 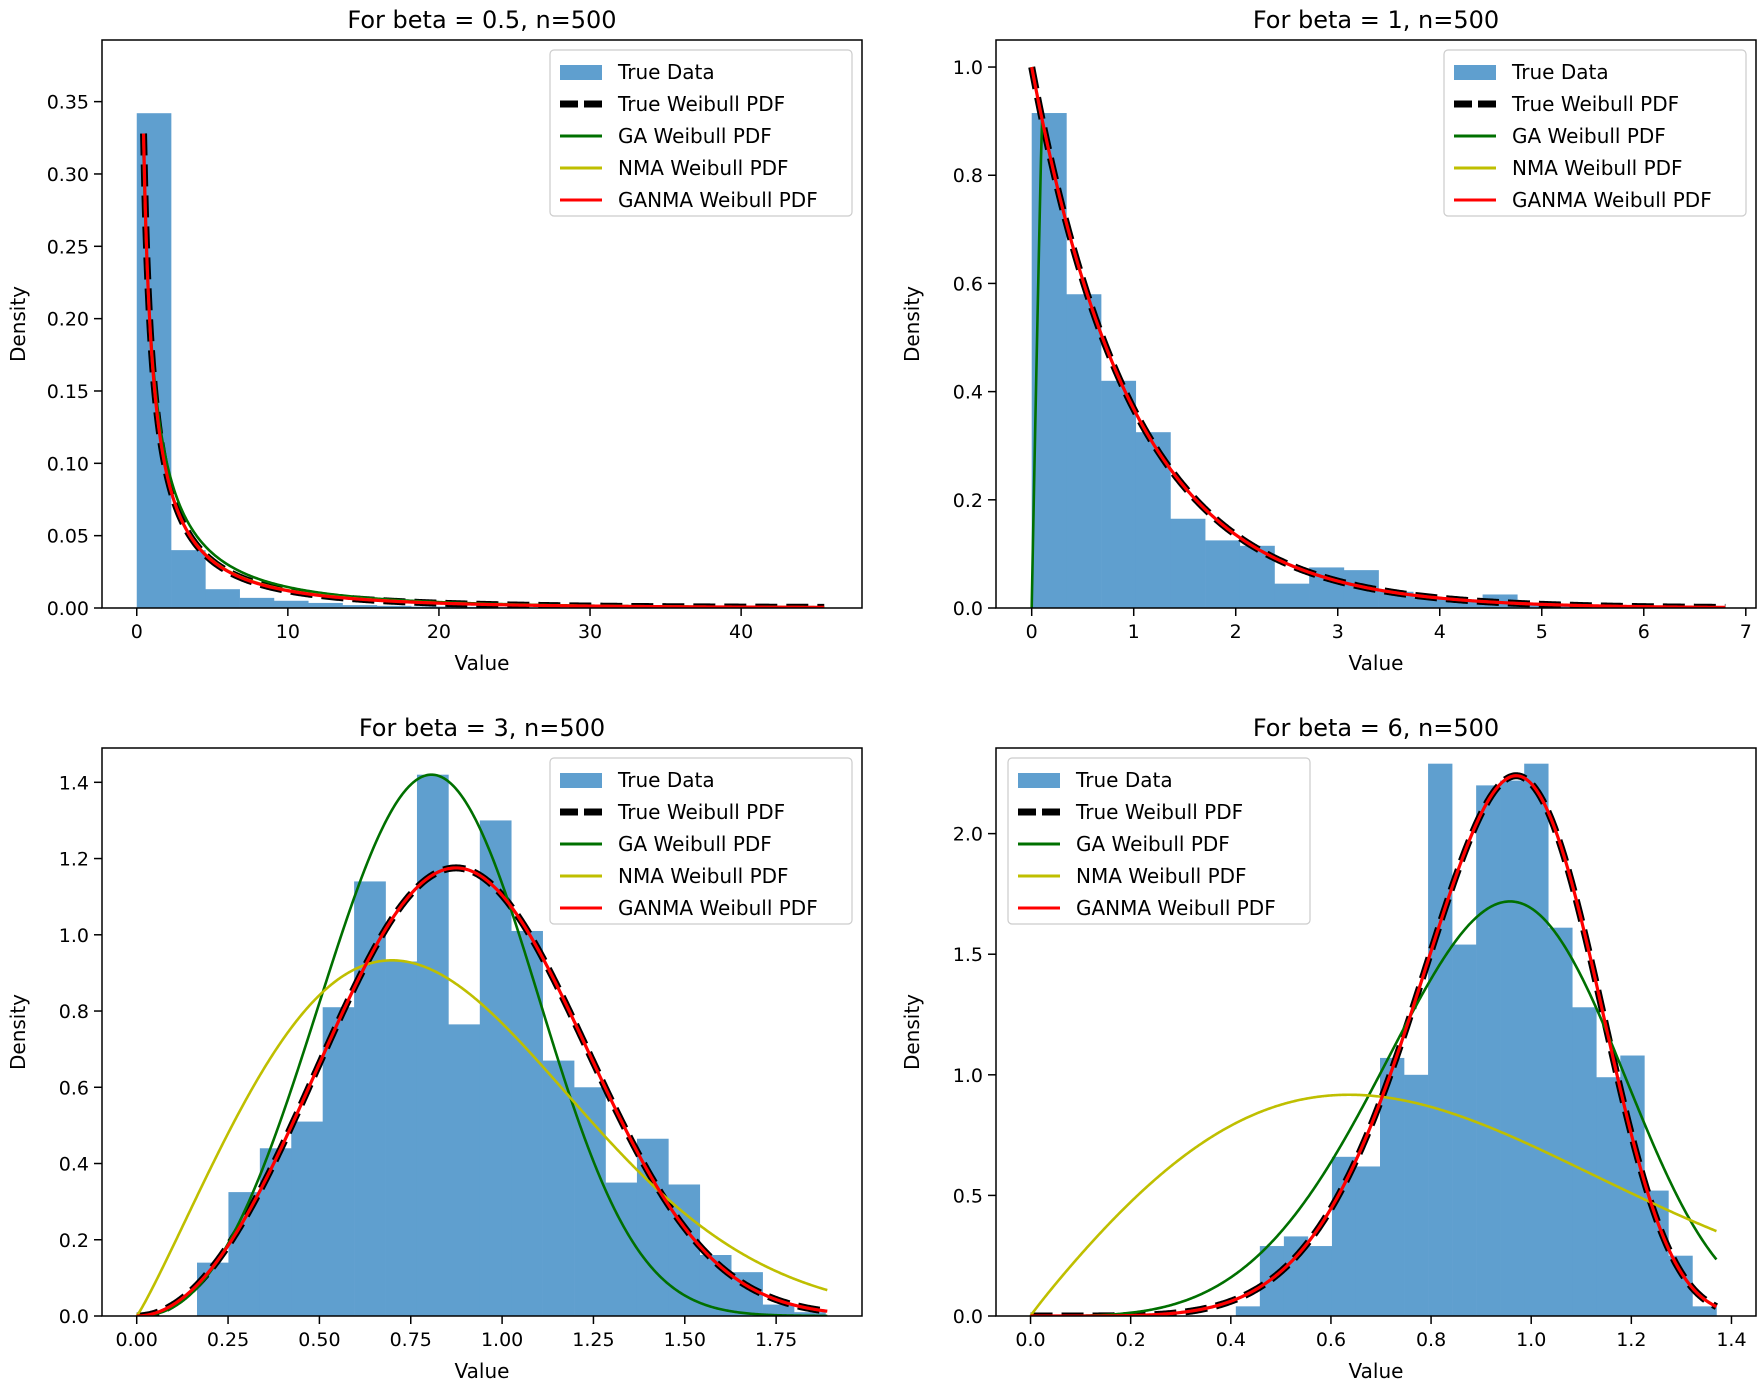 I want to click on y-tick-label: 0.20, so click(x=68, y=320).